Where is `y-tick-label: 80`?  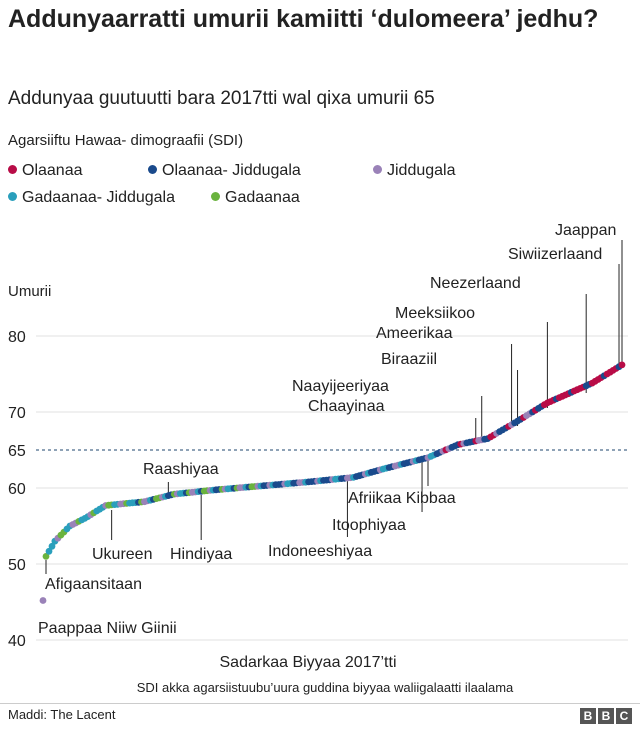
y-tick-label: 80 is located at coordinates (17, 337).